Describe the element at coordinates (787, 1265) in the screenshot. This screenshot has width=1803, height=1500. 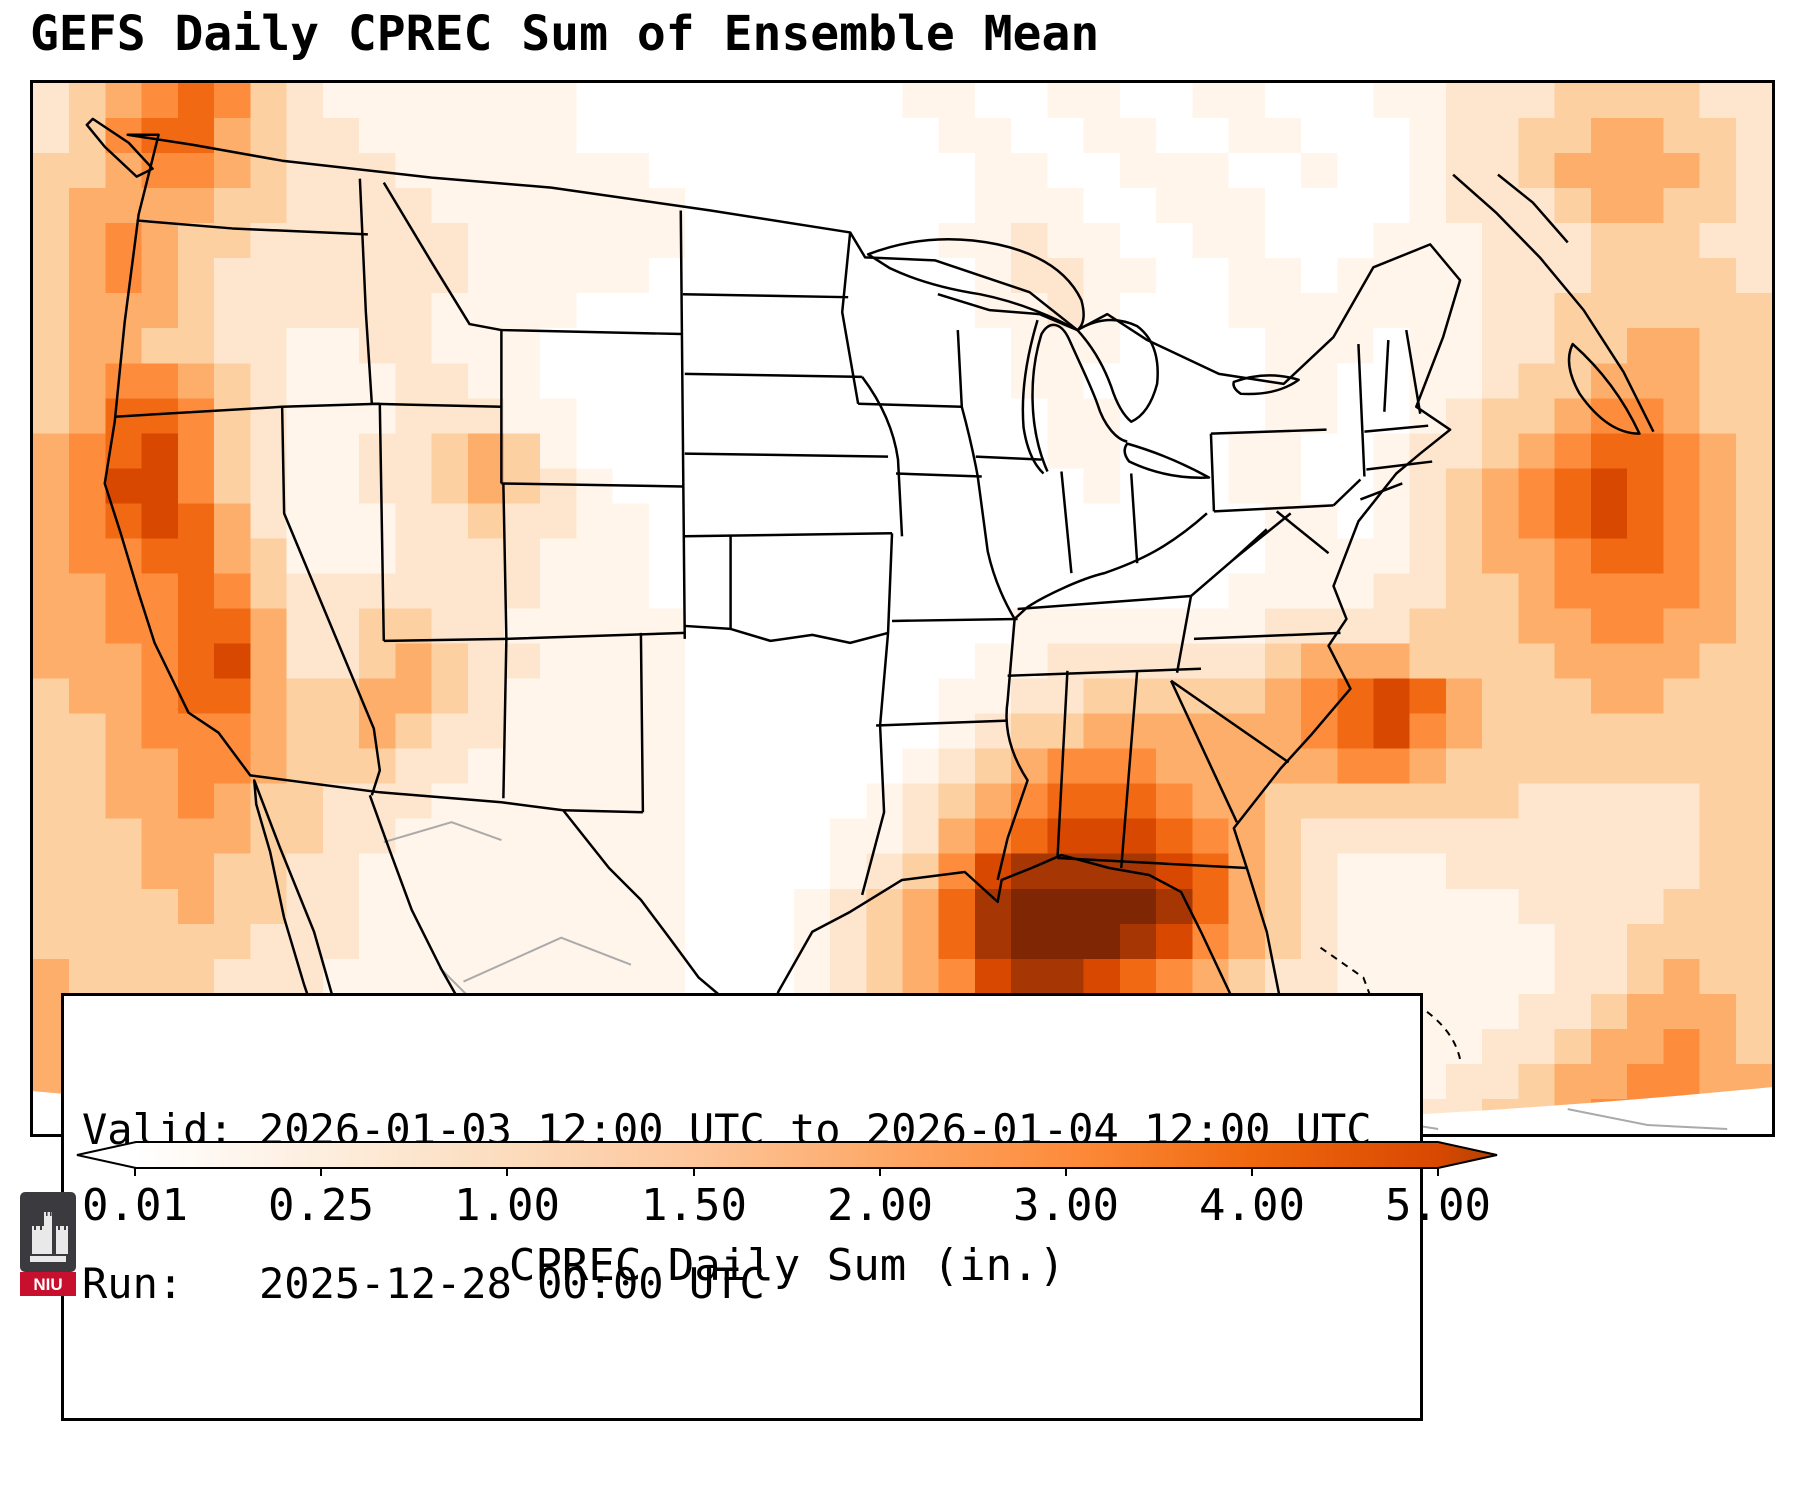
I see `colorbar-axis-label: CPREC Daily Sum (in.)` at that location.